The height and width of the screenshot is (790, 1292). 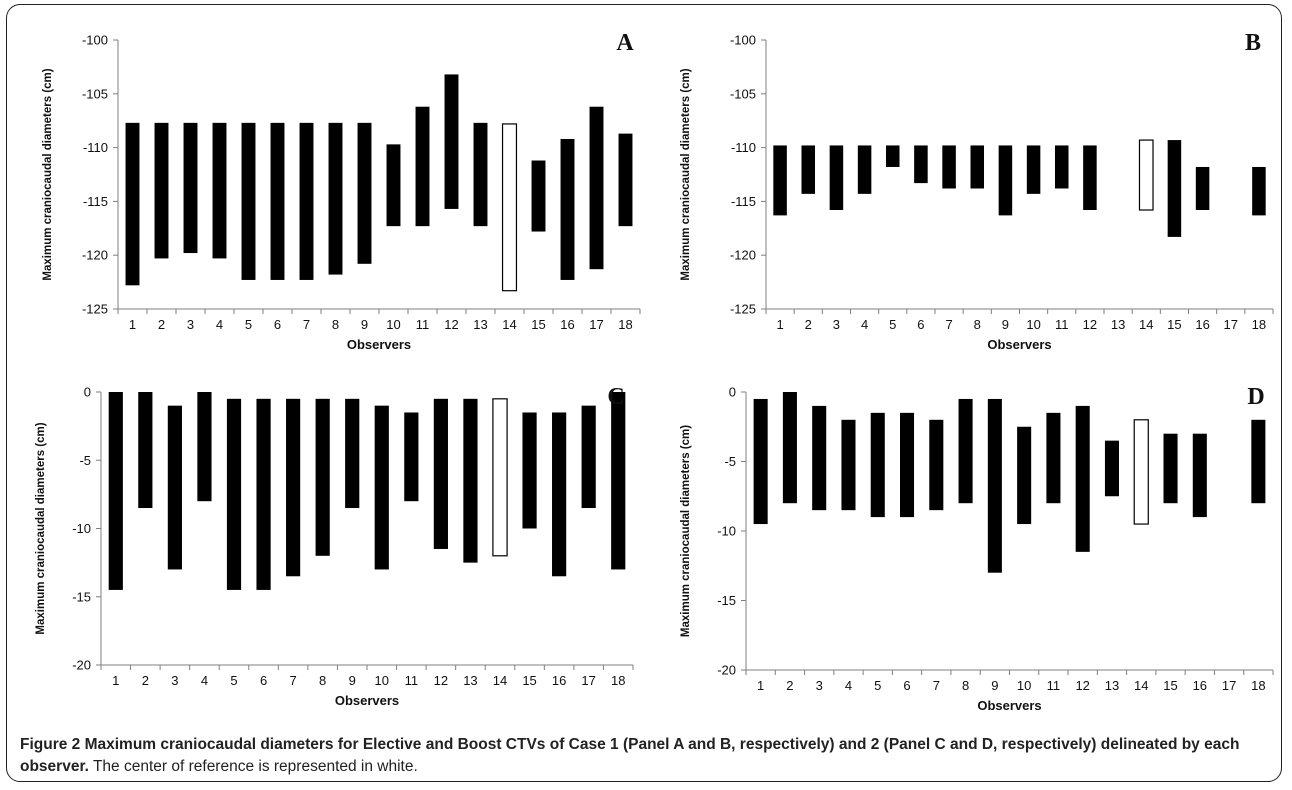 I want to click on x-tick-label: 13, so click(x=480, y=324).